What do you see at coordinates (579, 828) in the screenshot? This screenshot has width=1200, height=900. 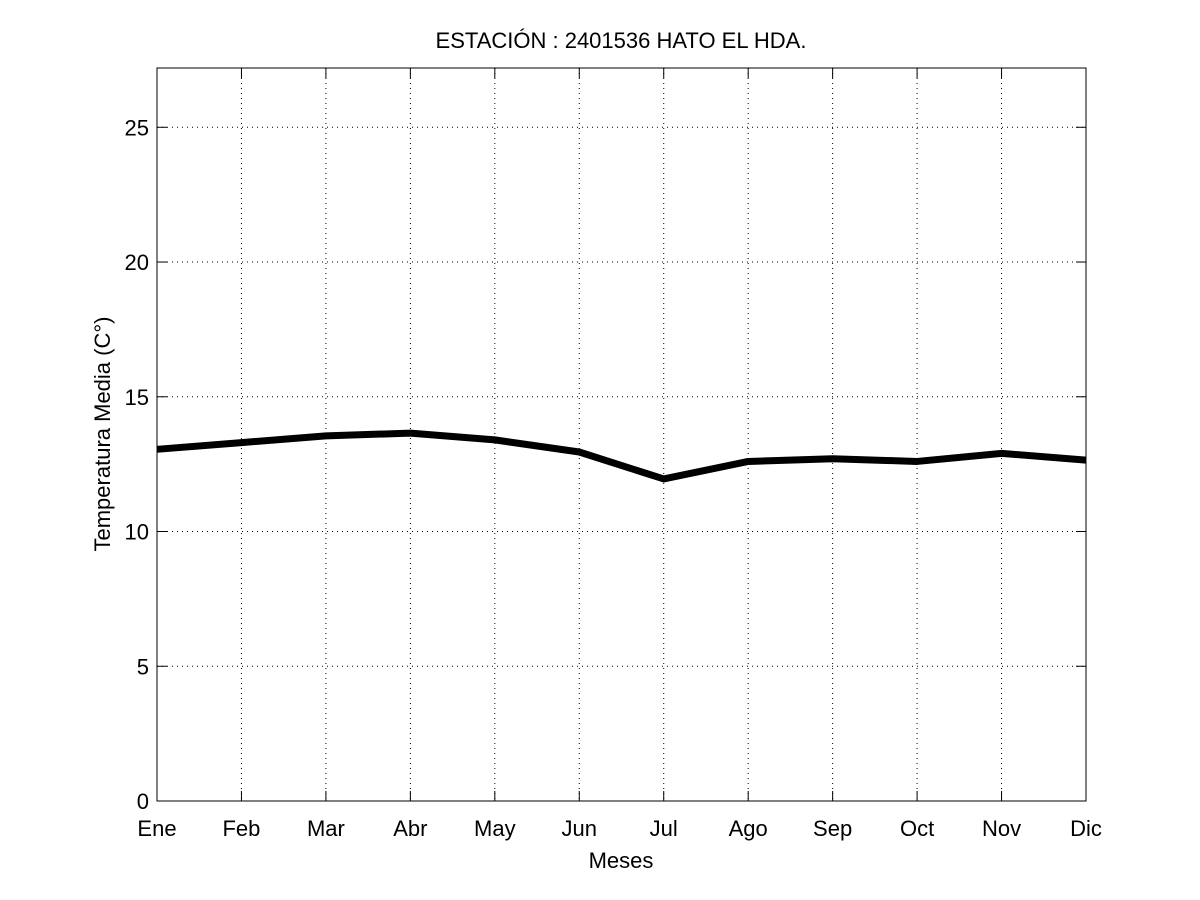 I see `x-tick-label: Jun` at bounding box center [579, 828].